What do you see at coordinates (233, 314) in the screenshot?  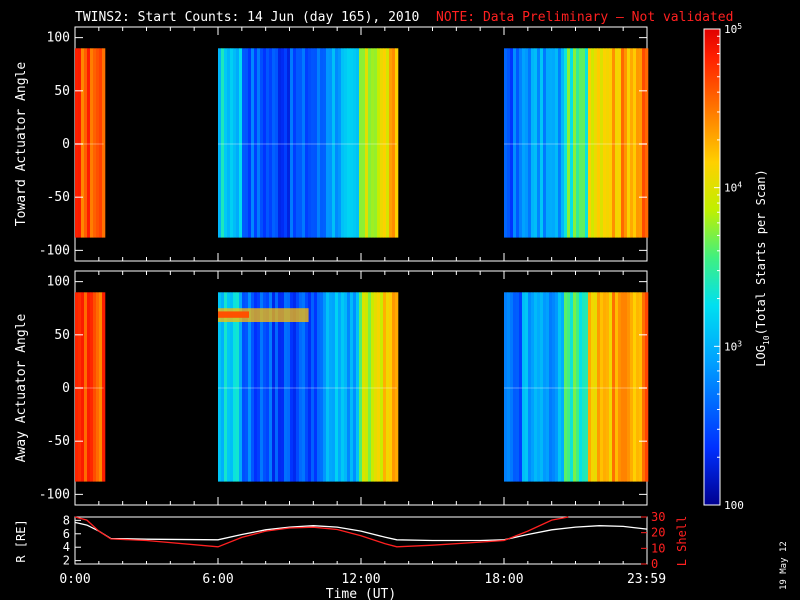 I see `high-angle-peak` at bounding box center [233, 314].